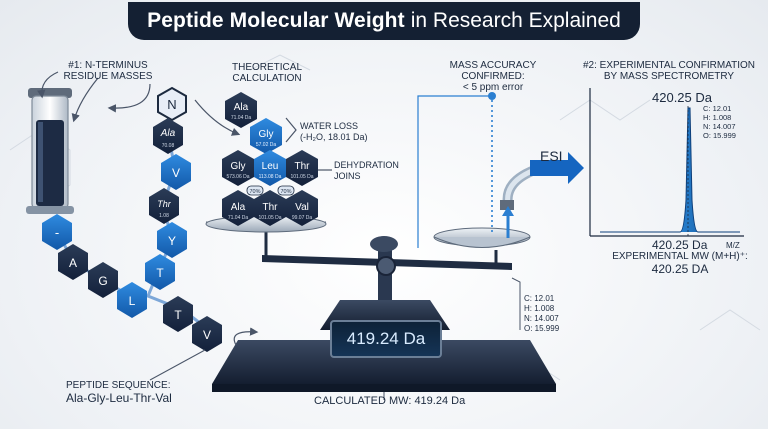 The height and width of the screenshot is (429, 768). I want to click on pyramid-mid-mass: 57.02 Da, so click(266, 145).